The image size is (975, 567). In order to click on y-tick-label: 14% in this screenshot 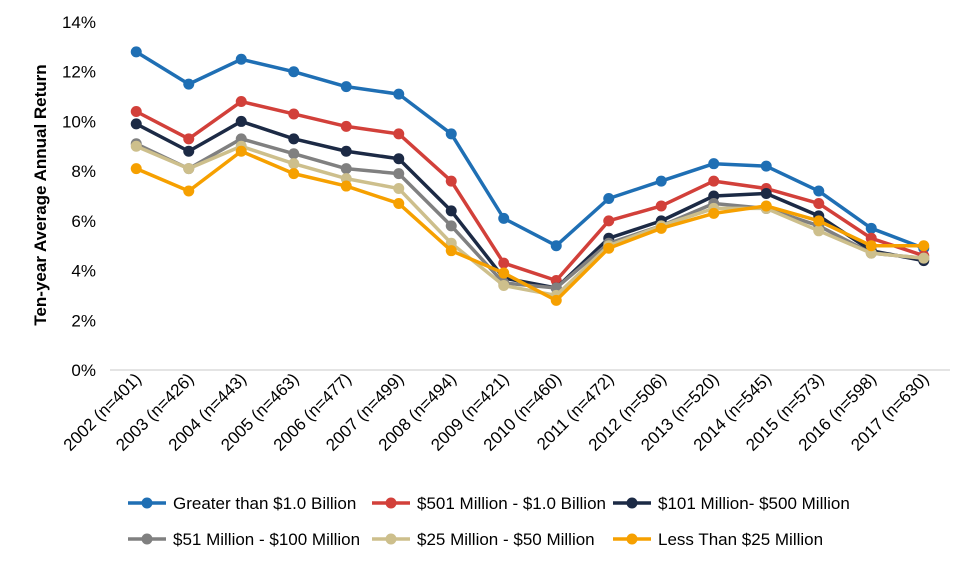, I will do `click(79, 22)`.